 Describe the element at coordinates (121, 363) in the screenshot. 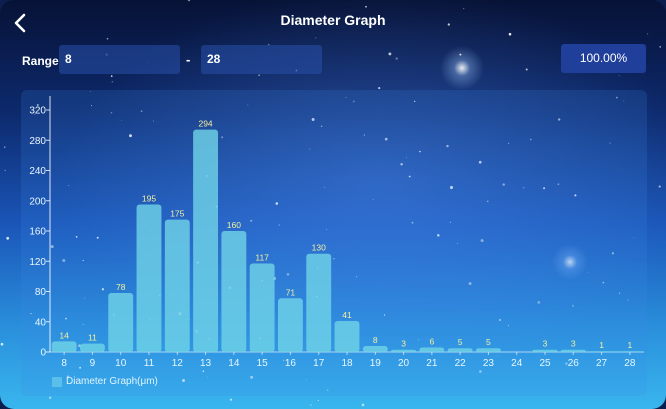

I see `x-tick-label: 10` at that location.